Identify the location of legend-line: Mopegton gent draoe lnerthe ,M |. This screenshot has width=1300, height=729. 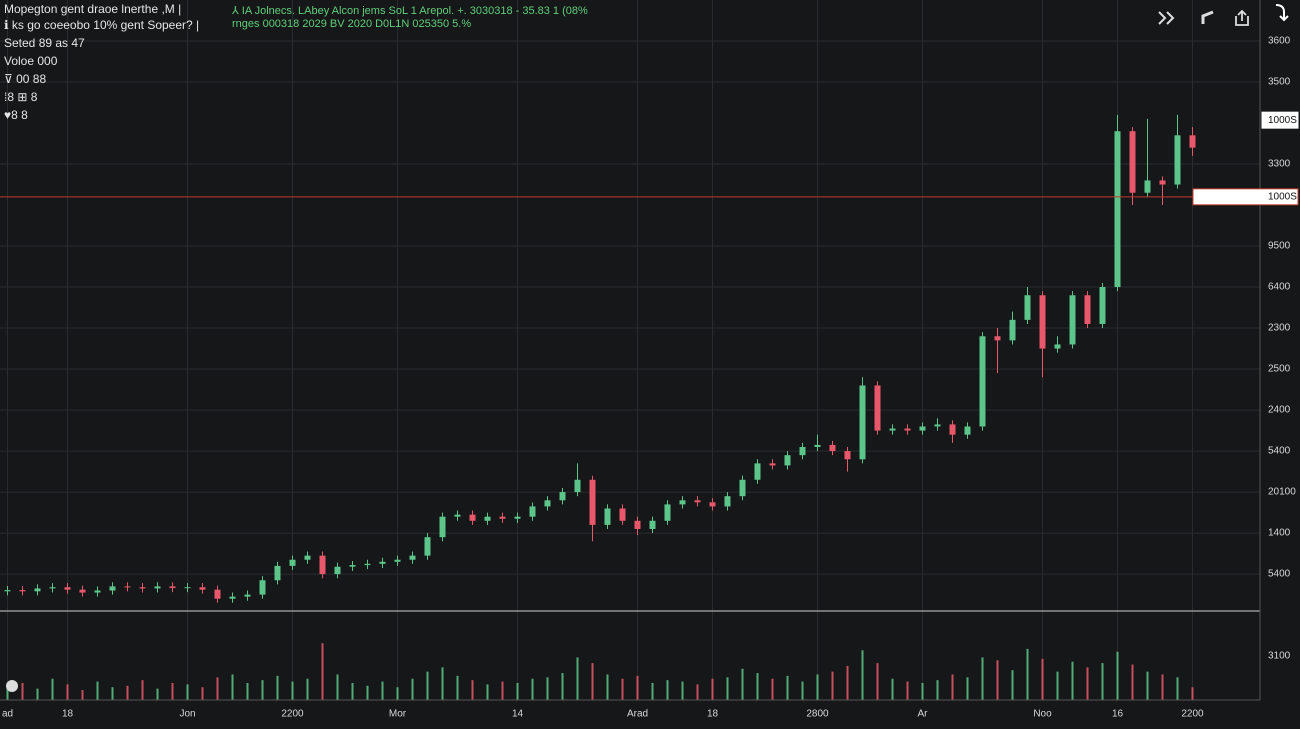
(93, 9).